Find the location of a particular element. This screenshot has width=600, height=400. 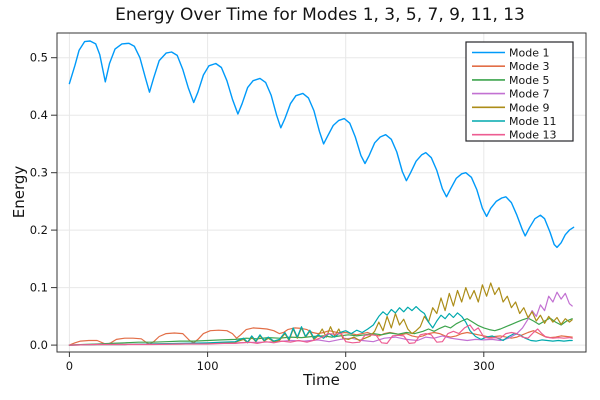

legend-label: Mode 7 is located at coordinates (529, 94).